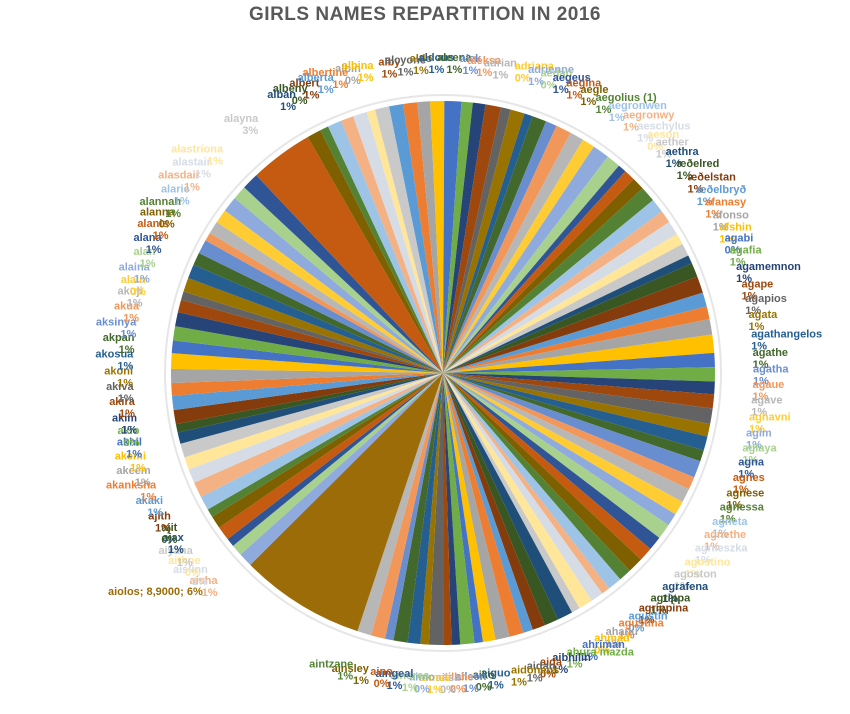  What do you see at coordinates (197, 150) in the screenshot?
I see `data-label-name: alastríona` at bounding box center [197, 150].